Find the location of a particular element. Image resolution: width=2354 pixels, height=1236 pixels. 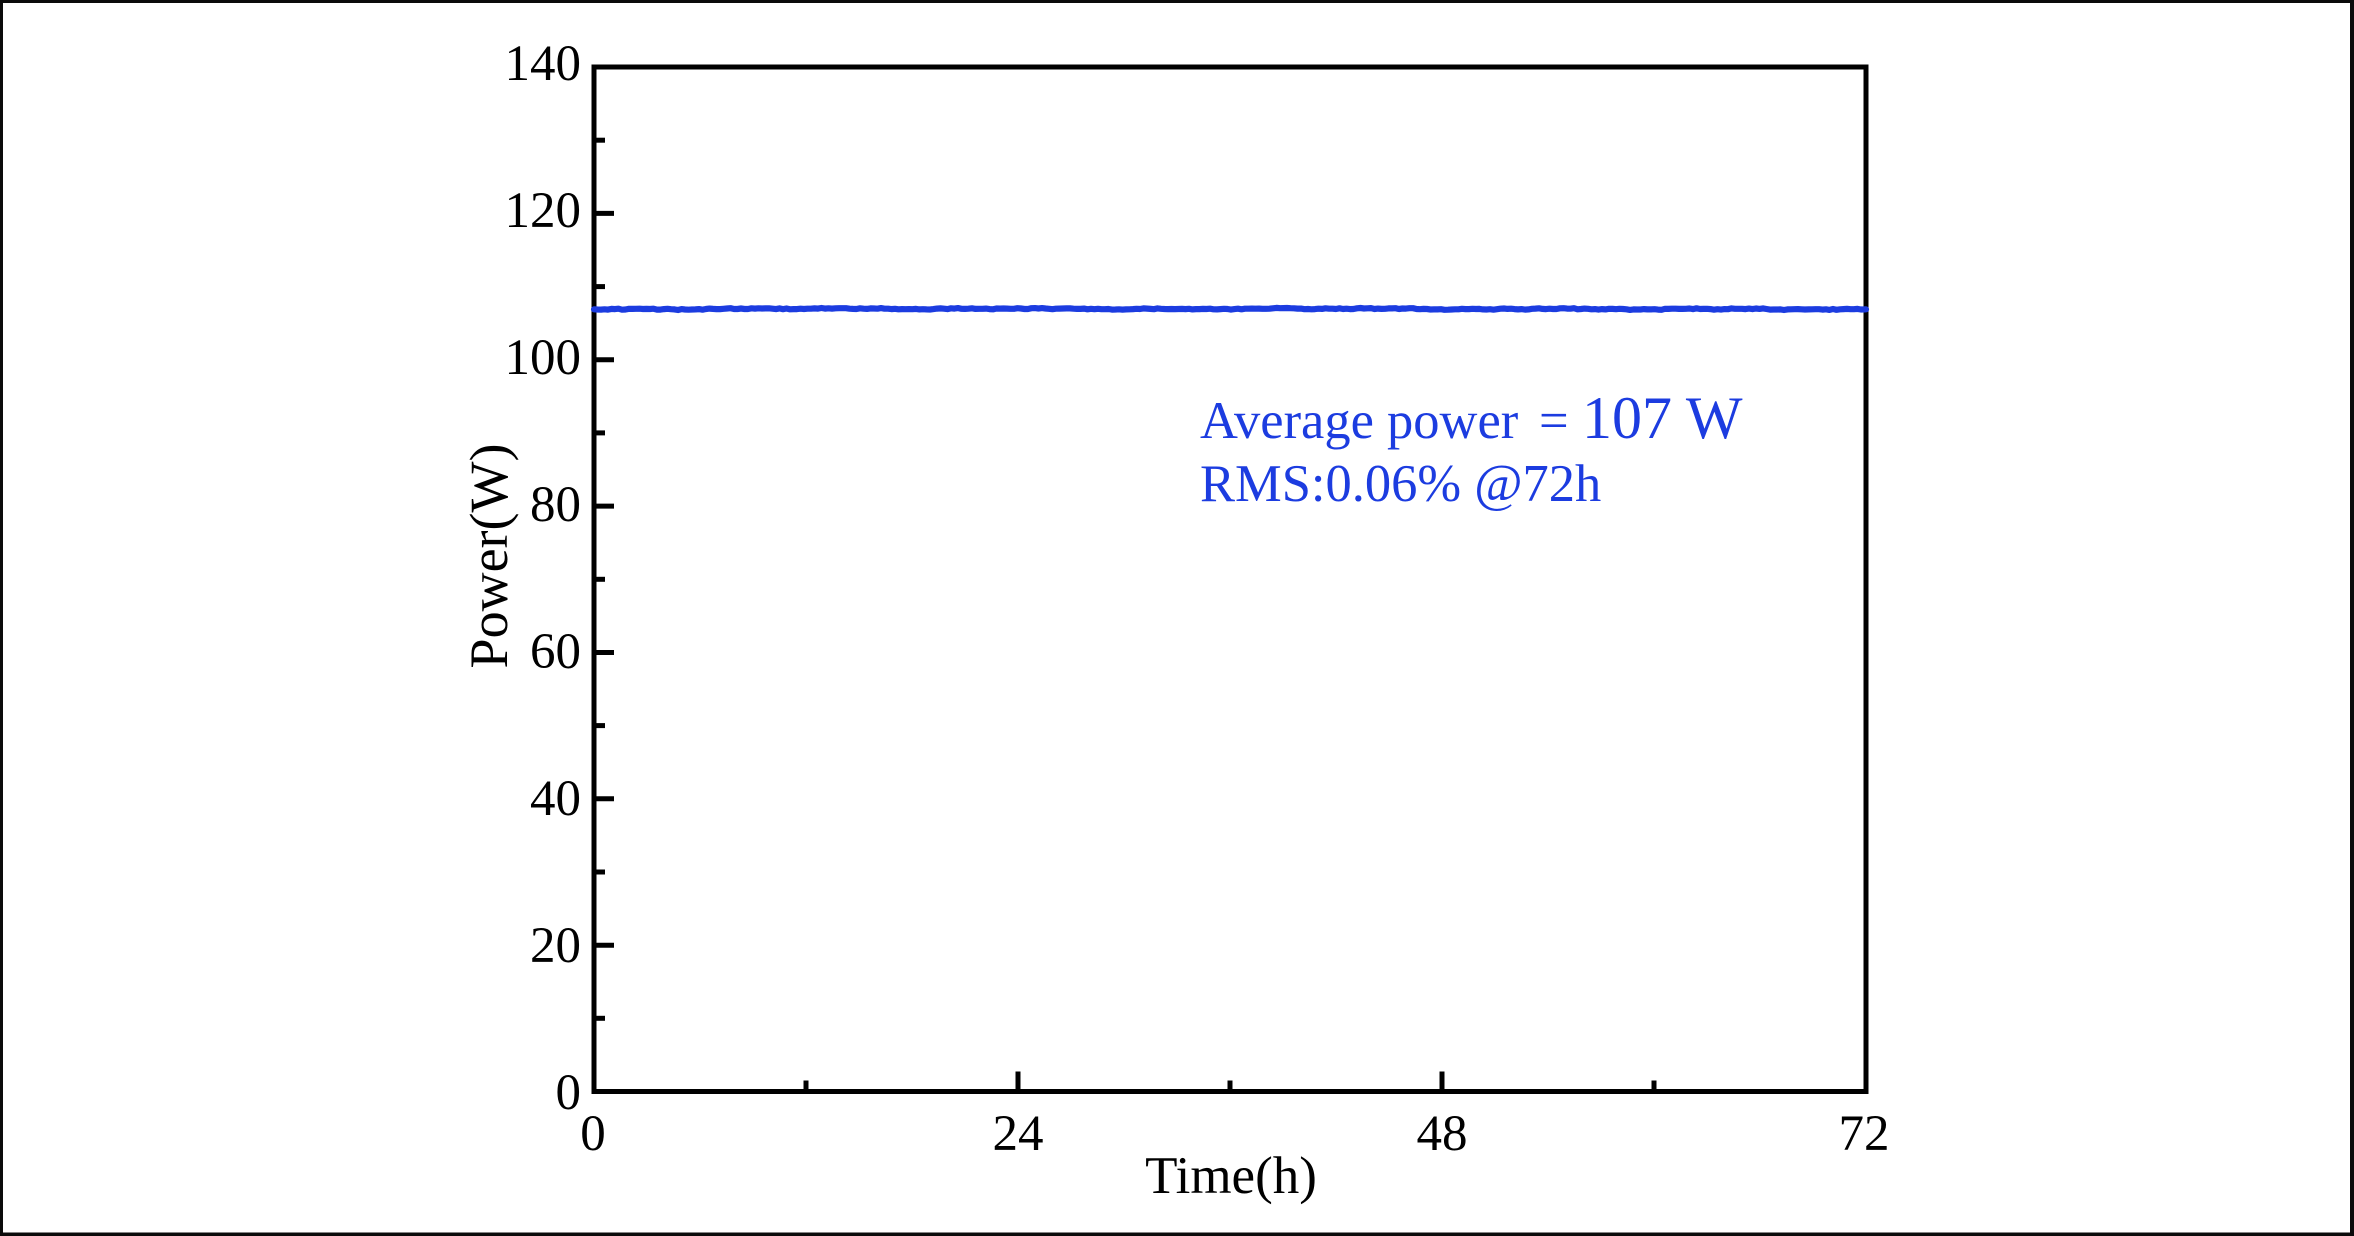

svg-text: 72 is located at coordinates (1864, 1134).